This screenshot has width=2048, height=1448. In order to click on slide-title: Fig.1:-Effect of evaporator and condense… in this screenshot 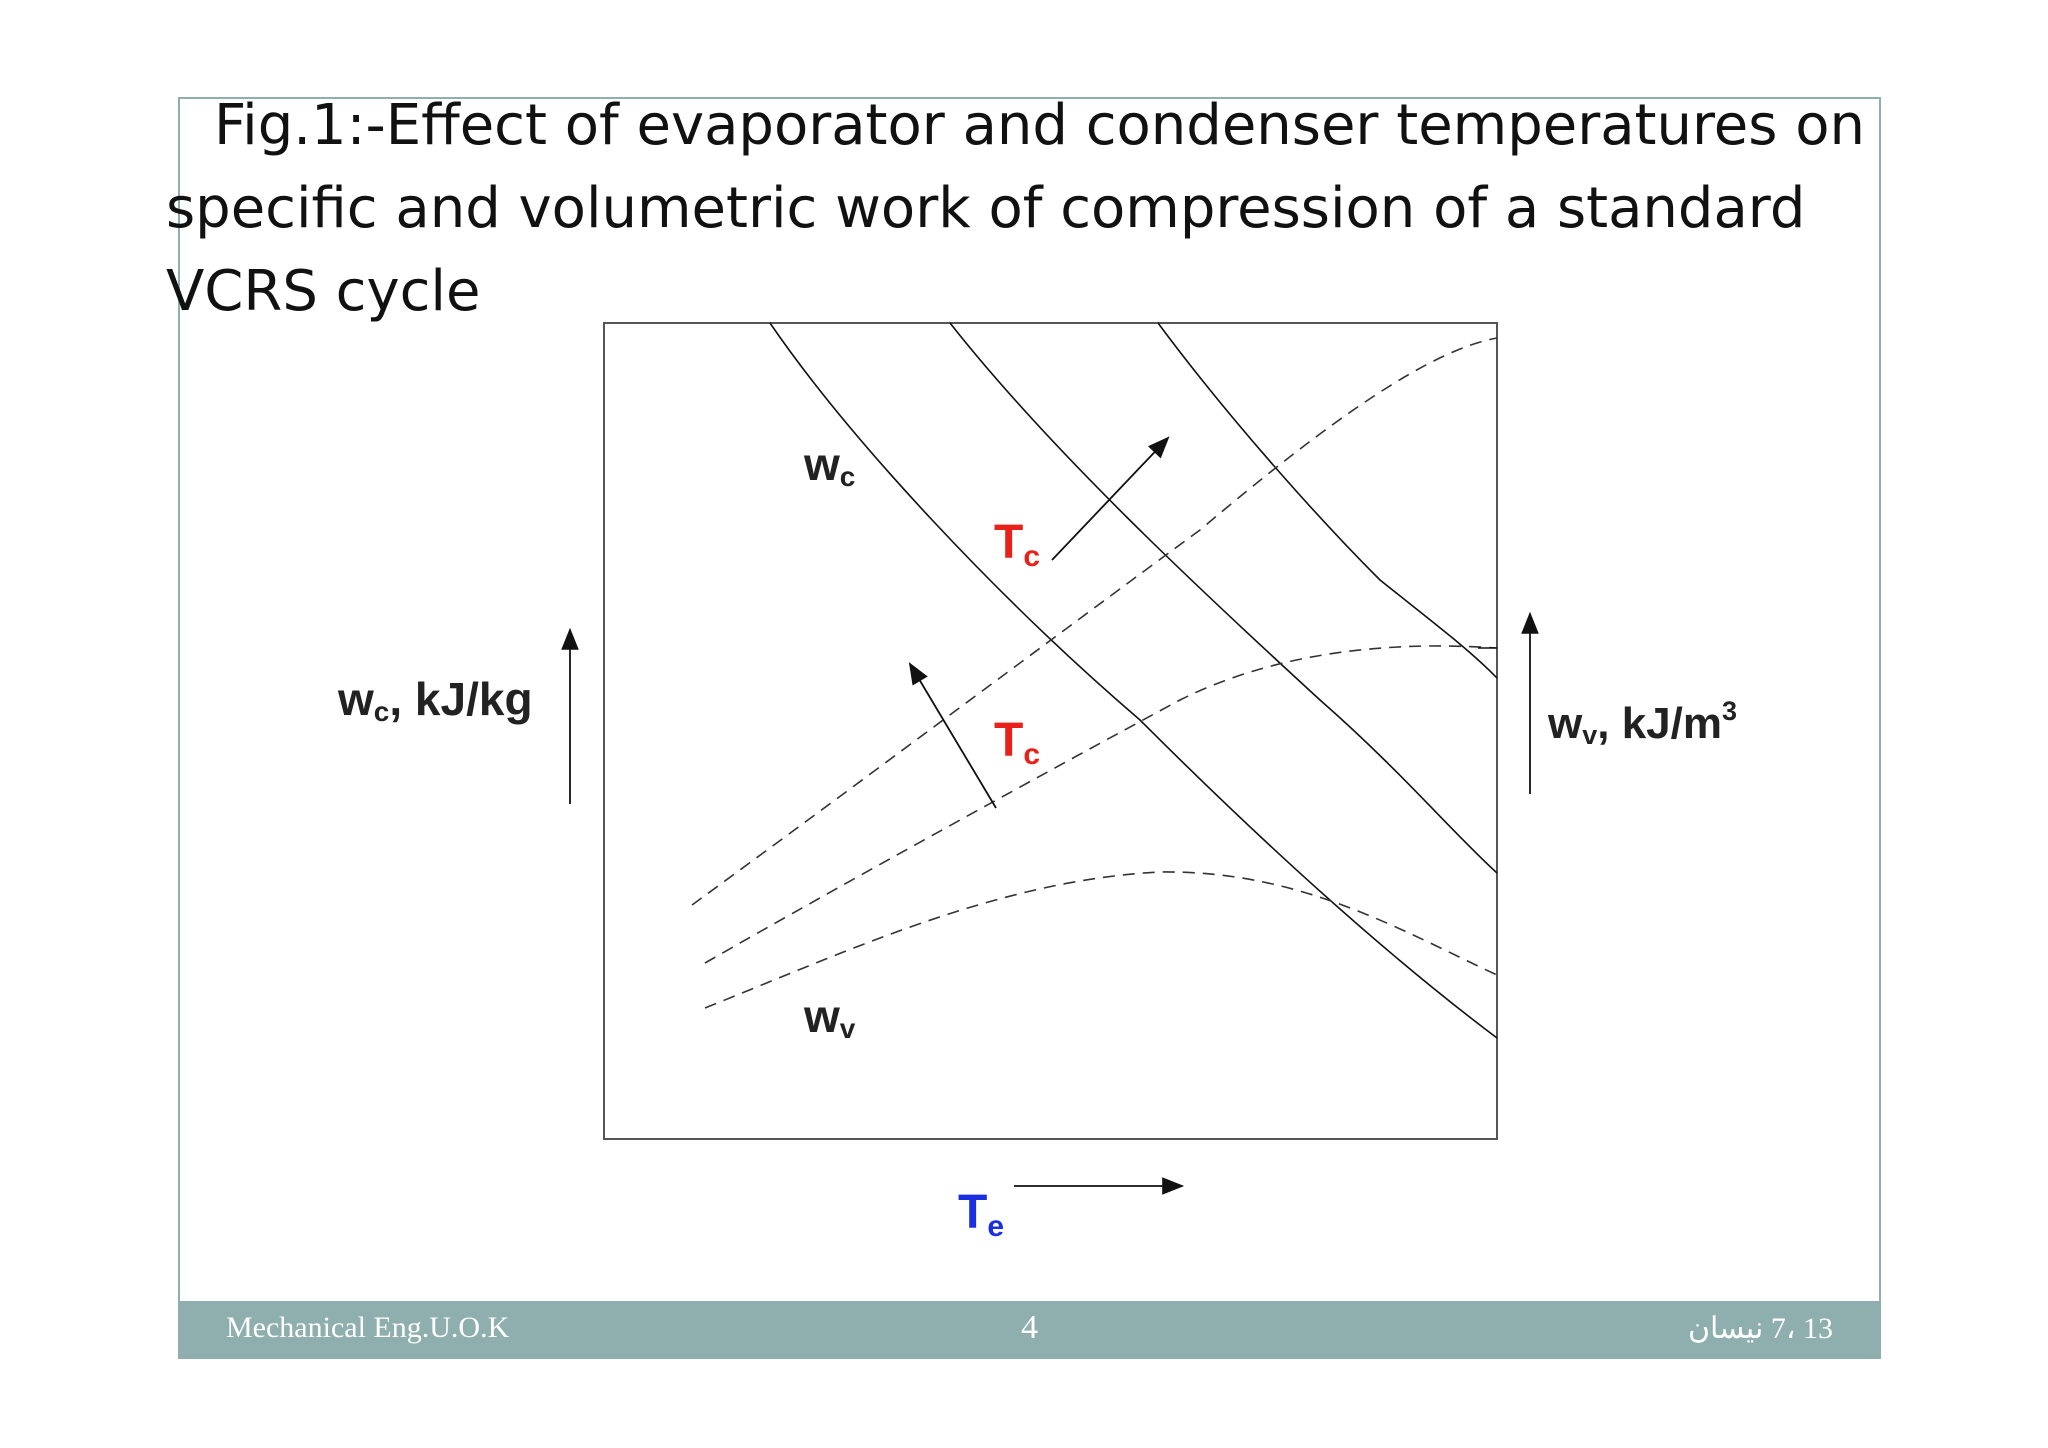, I will do `click(1015, 208)`.